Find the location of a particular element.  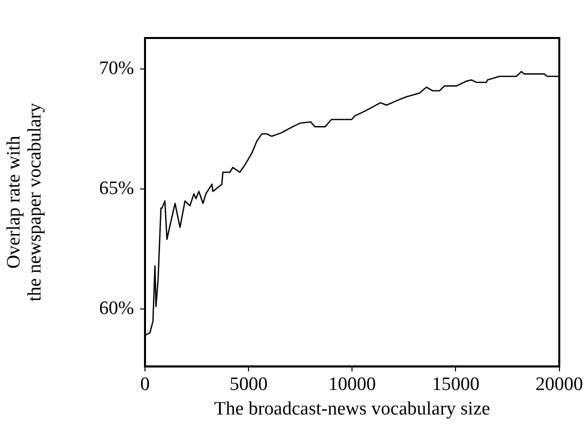

x-tick-label: 15000 is located at coordinates (456, 384).